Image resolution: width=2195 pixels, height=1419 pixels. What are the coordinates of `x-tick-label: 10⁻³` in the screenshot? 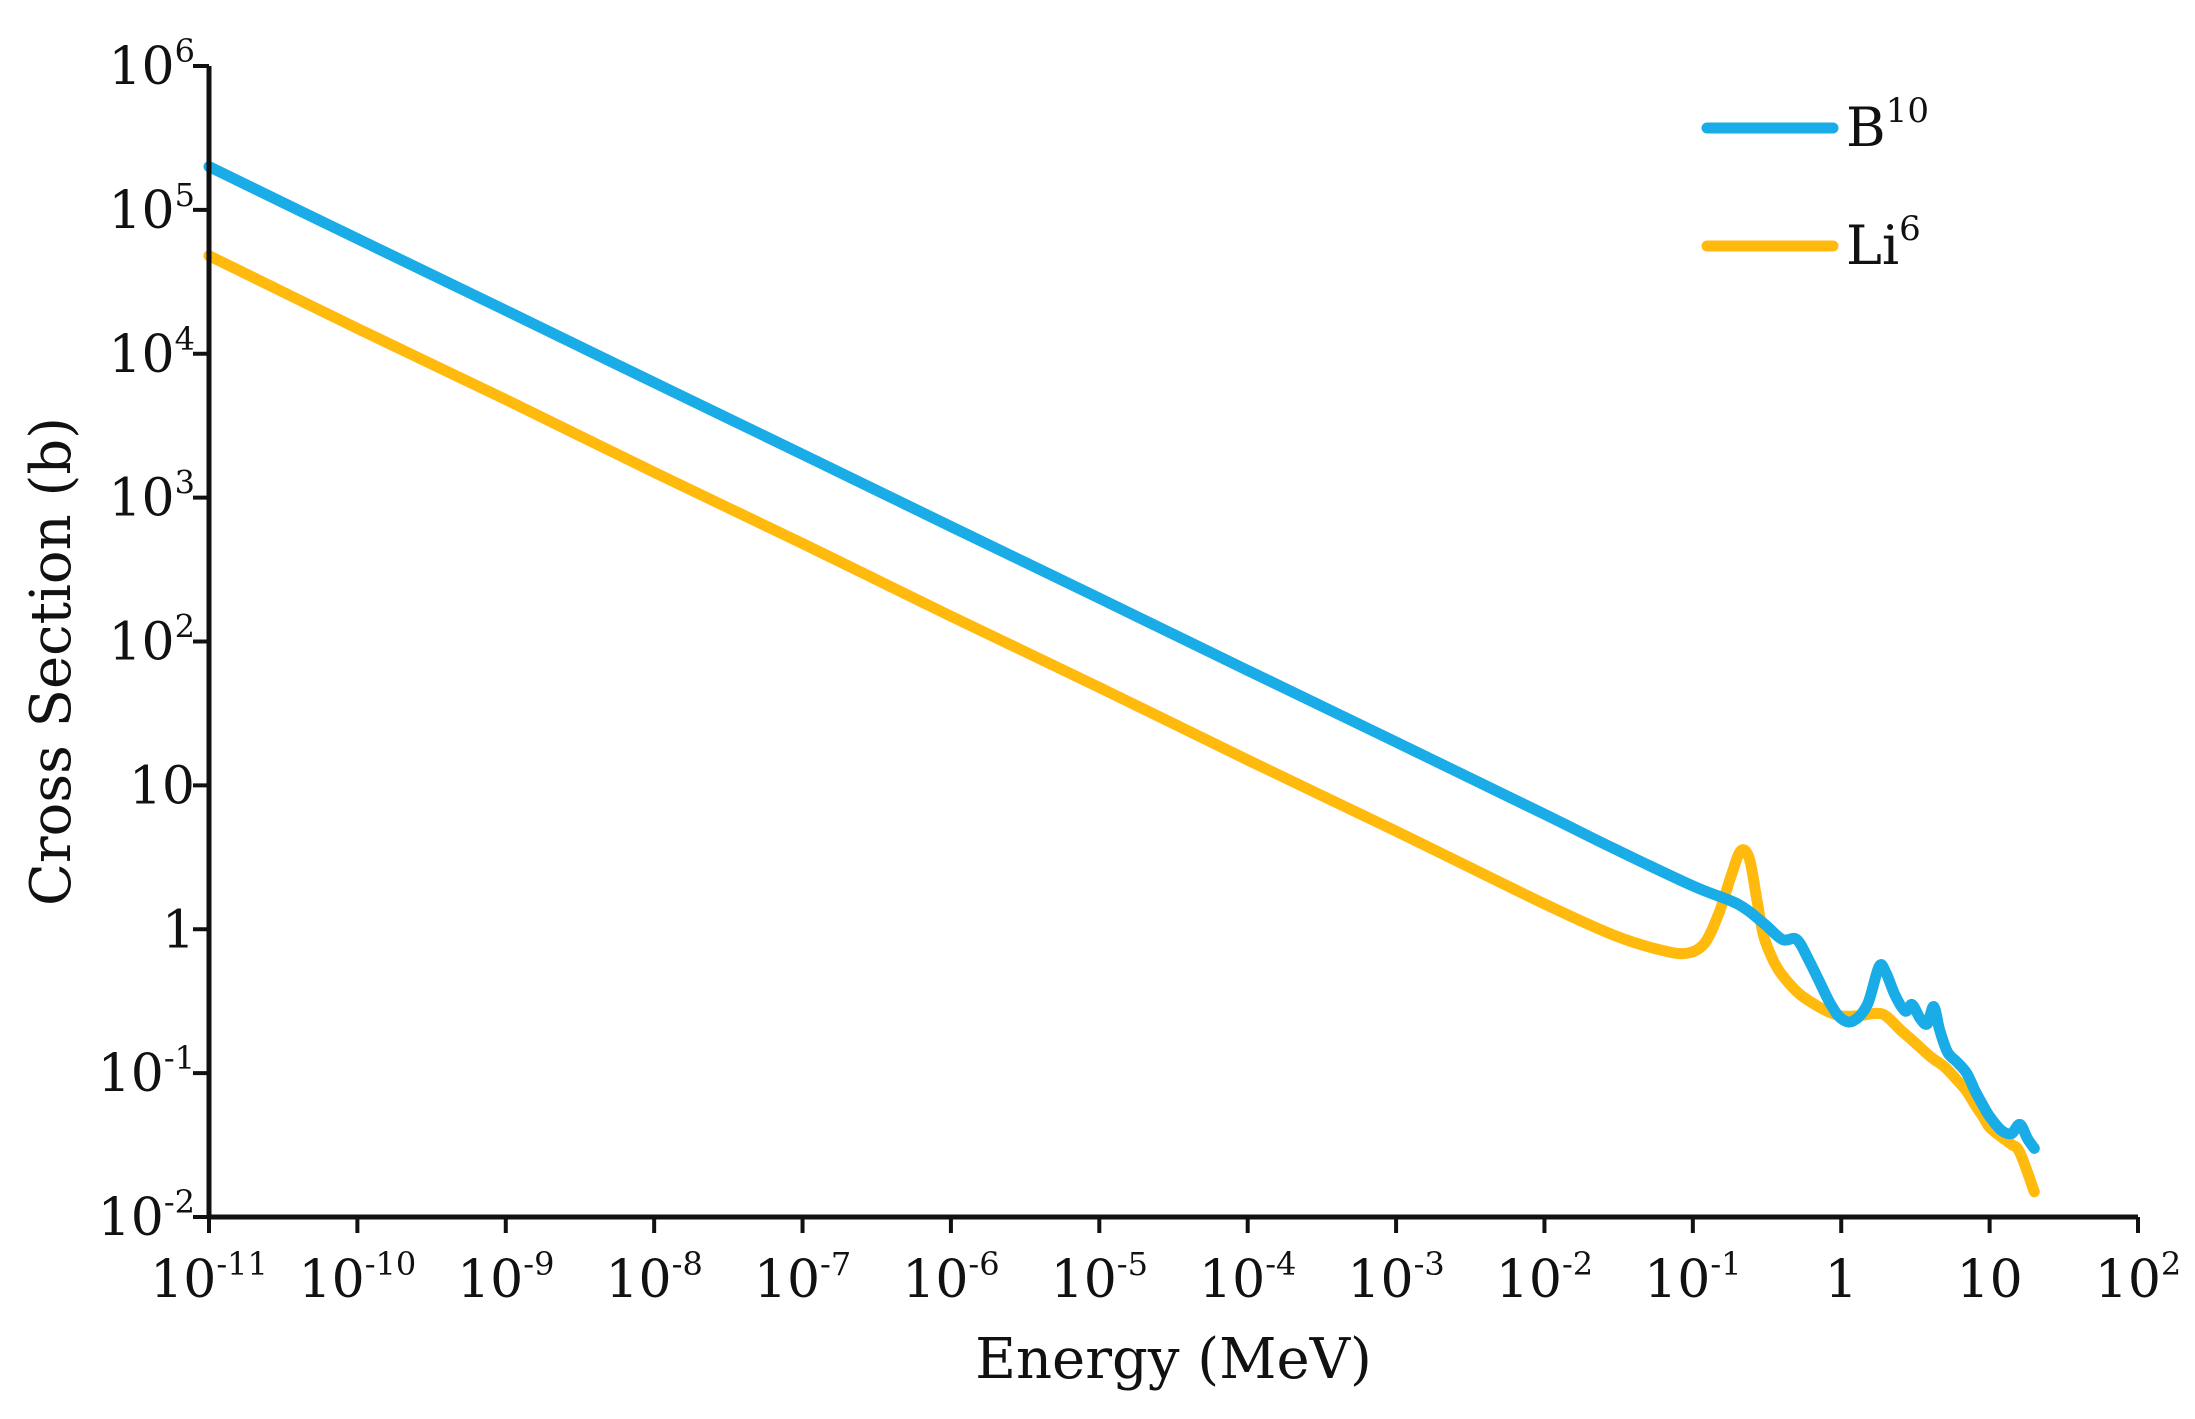 It's located at (1395, 1277).